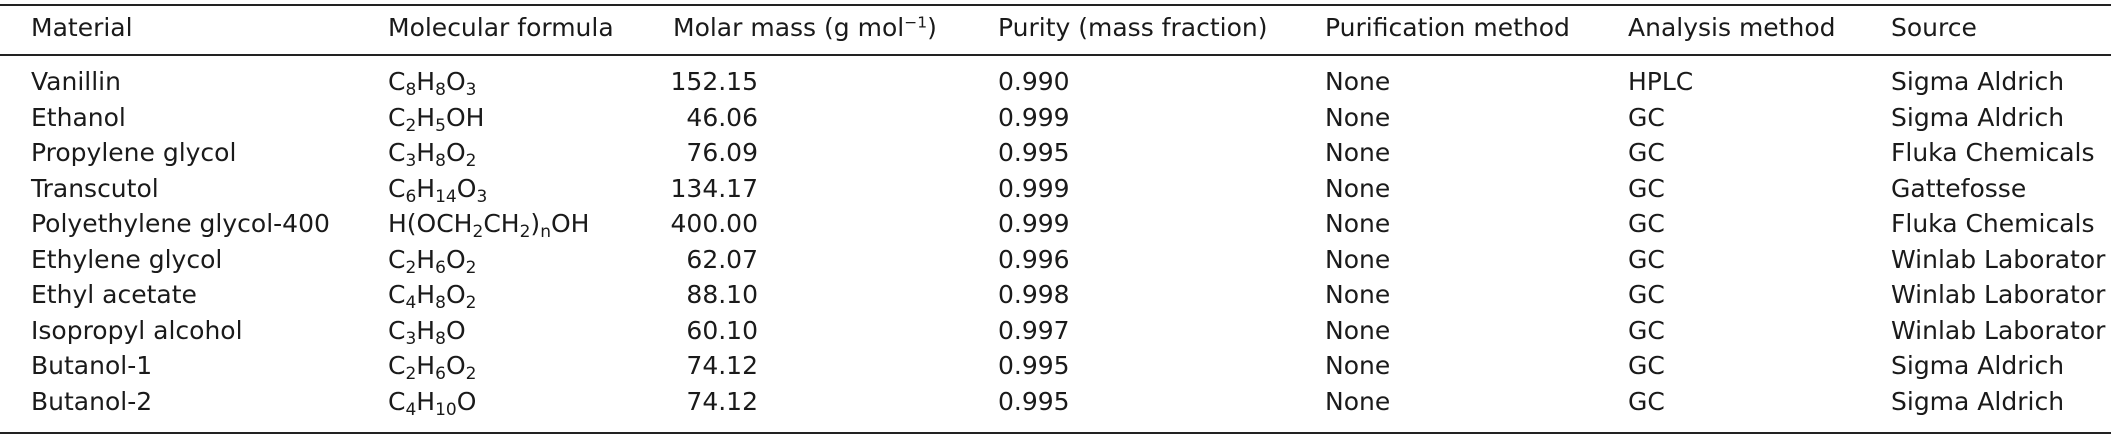 The image size is (2111, 437). Describe the element at coordinates (134, 152) in the screenshot. I see `cell-material: Propylene glycol` at that location.